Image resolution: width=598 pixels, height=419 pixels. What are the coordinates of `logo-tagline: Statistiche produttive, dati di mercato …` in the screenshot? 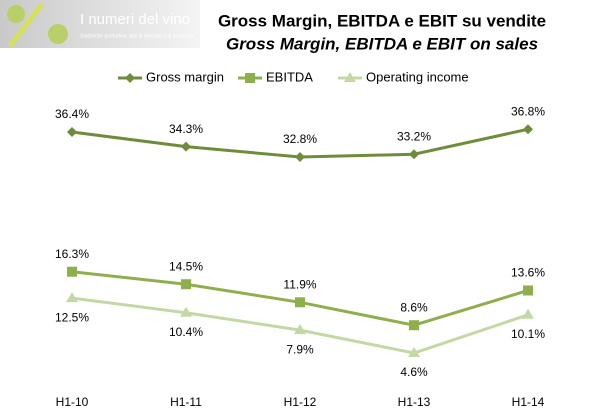 It's located at (136, 36).